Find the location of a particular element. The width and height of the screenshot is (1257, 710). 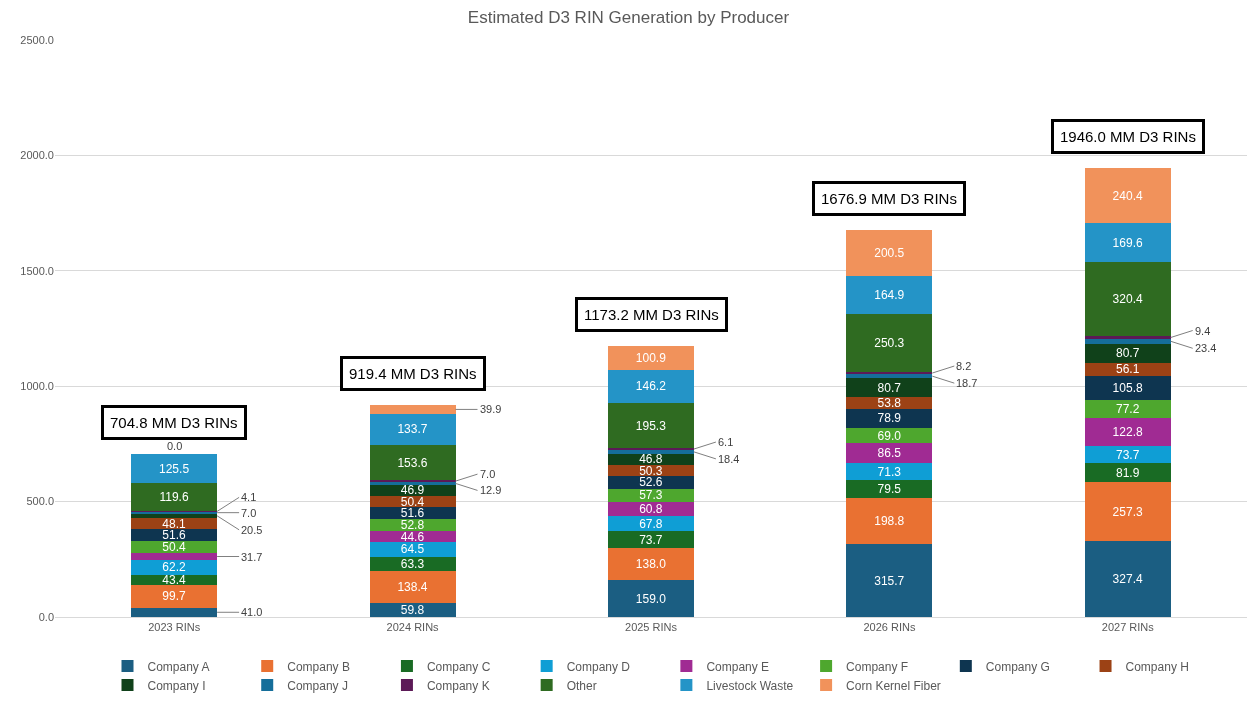

chart-title: Estimated D3 RIN Generation by Producer is located at coordinates (628, 17).